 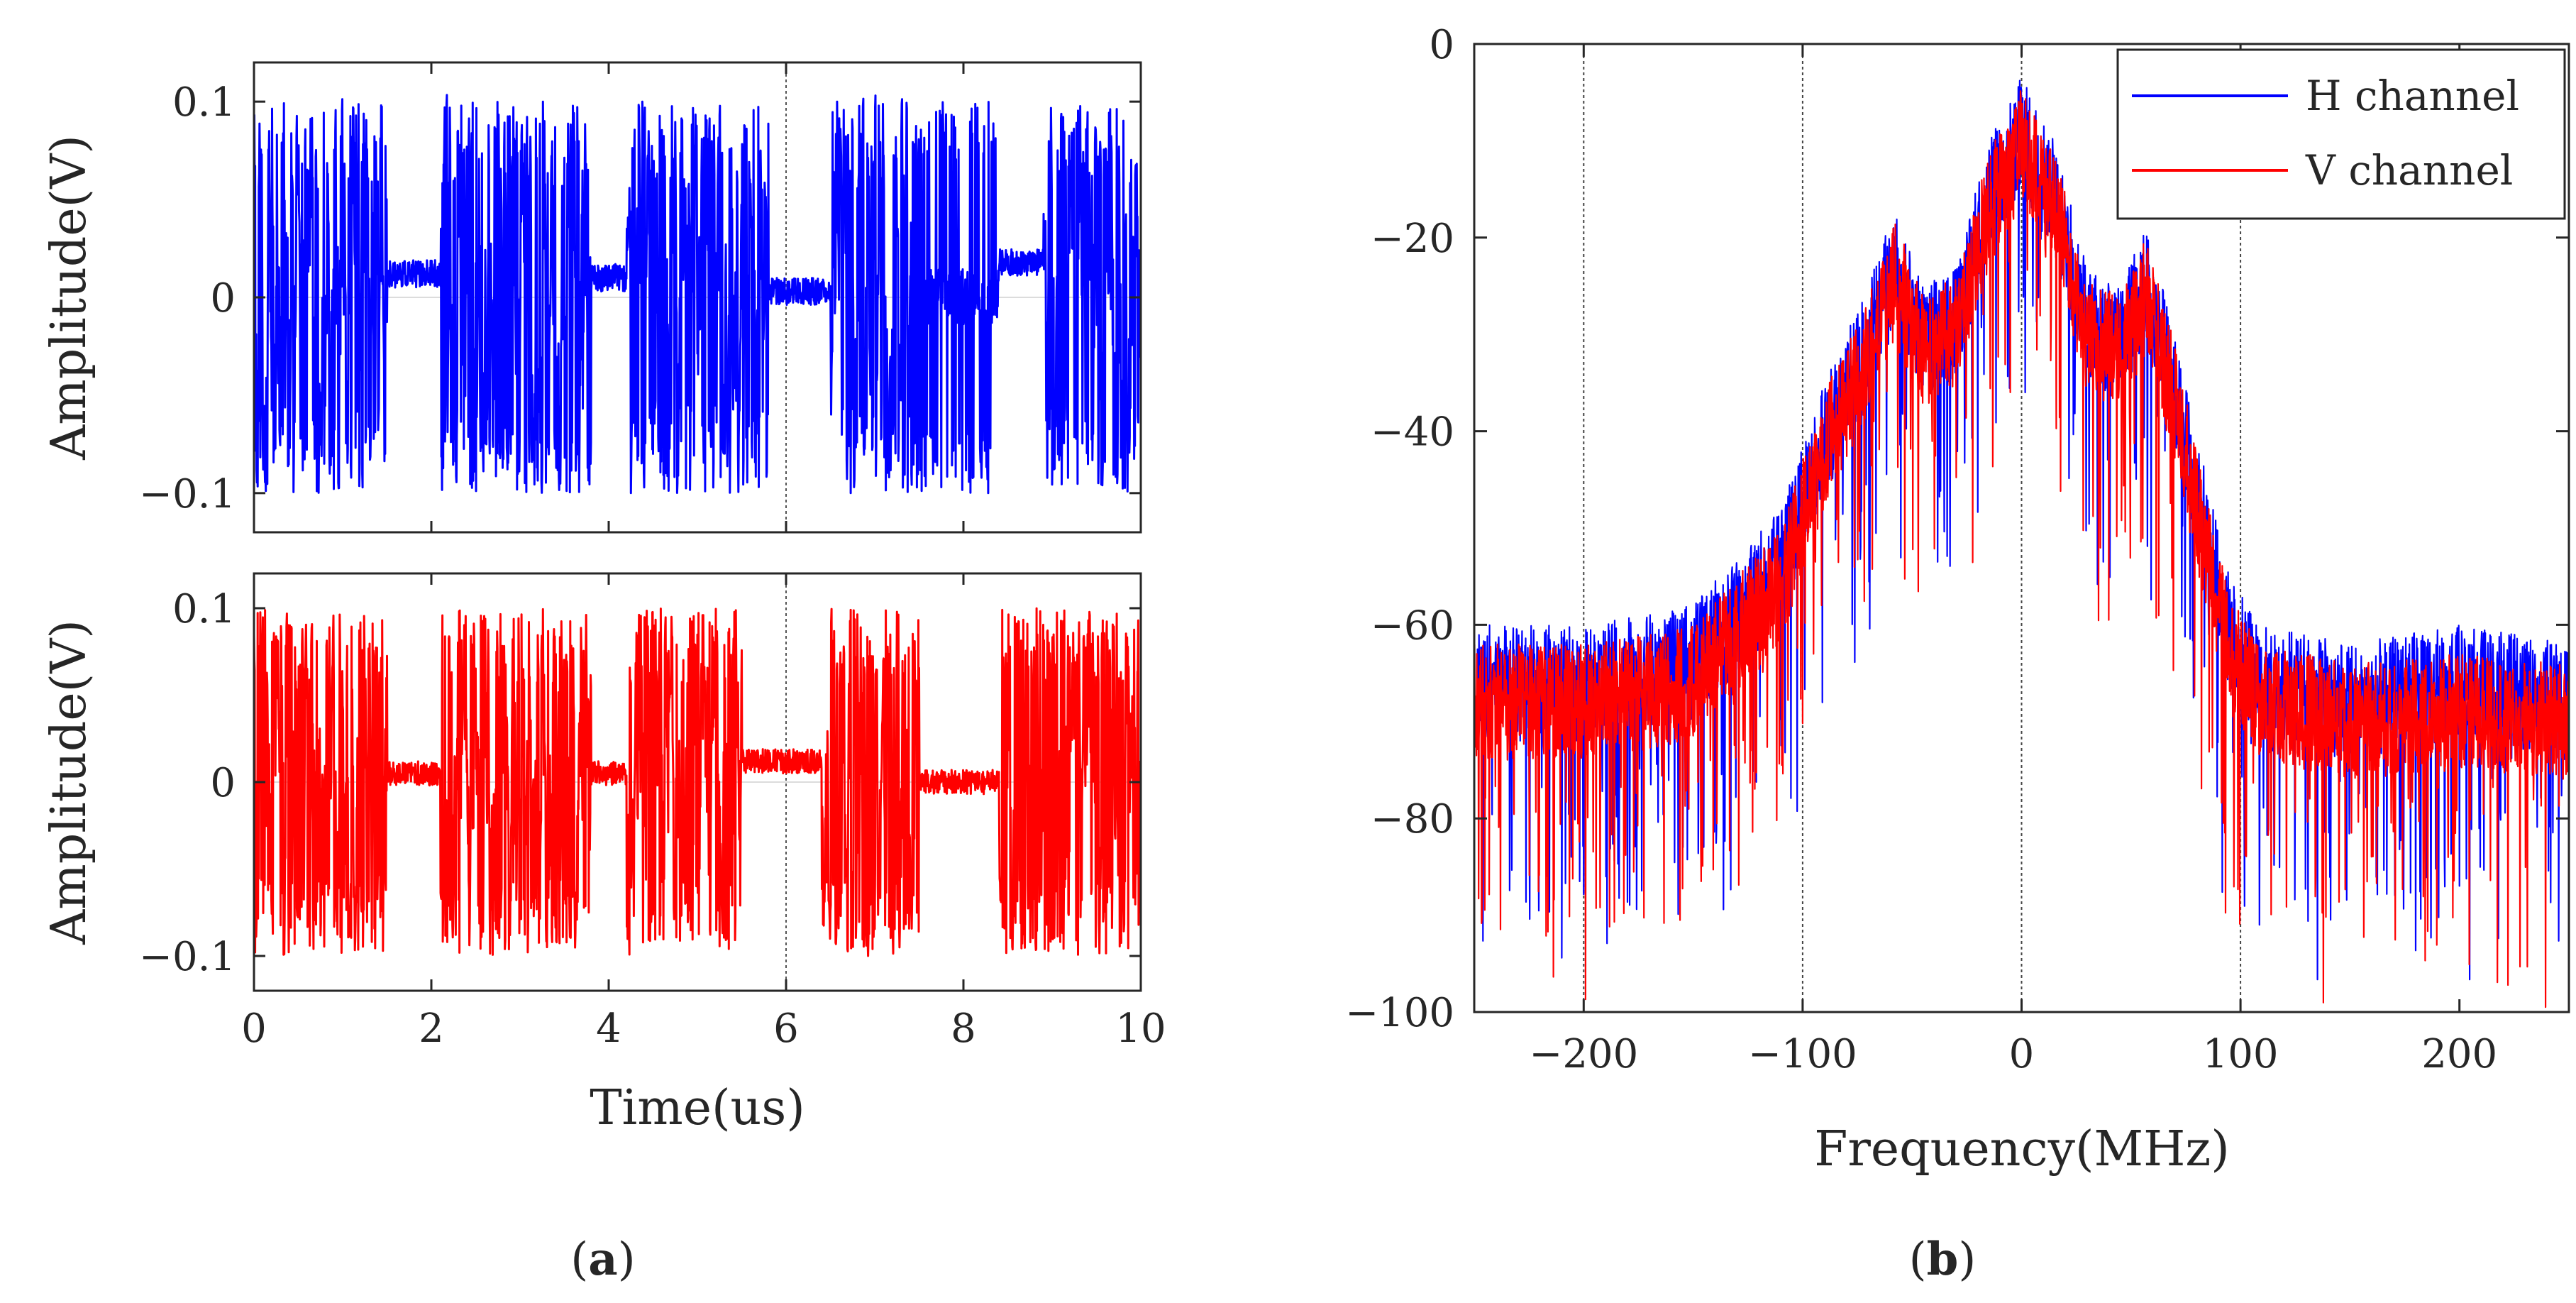 What do you see at coordinates (204, 609) in the screenshot?
I see `a-bot-ytick-label: 0.1` at bounding box center [204, 609].